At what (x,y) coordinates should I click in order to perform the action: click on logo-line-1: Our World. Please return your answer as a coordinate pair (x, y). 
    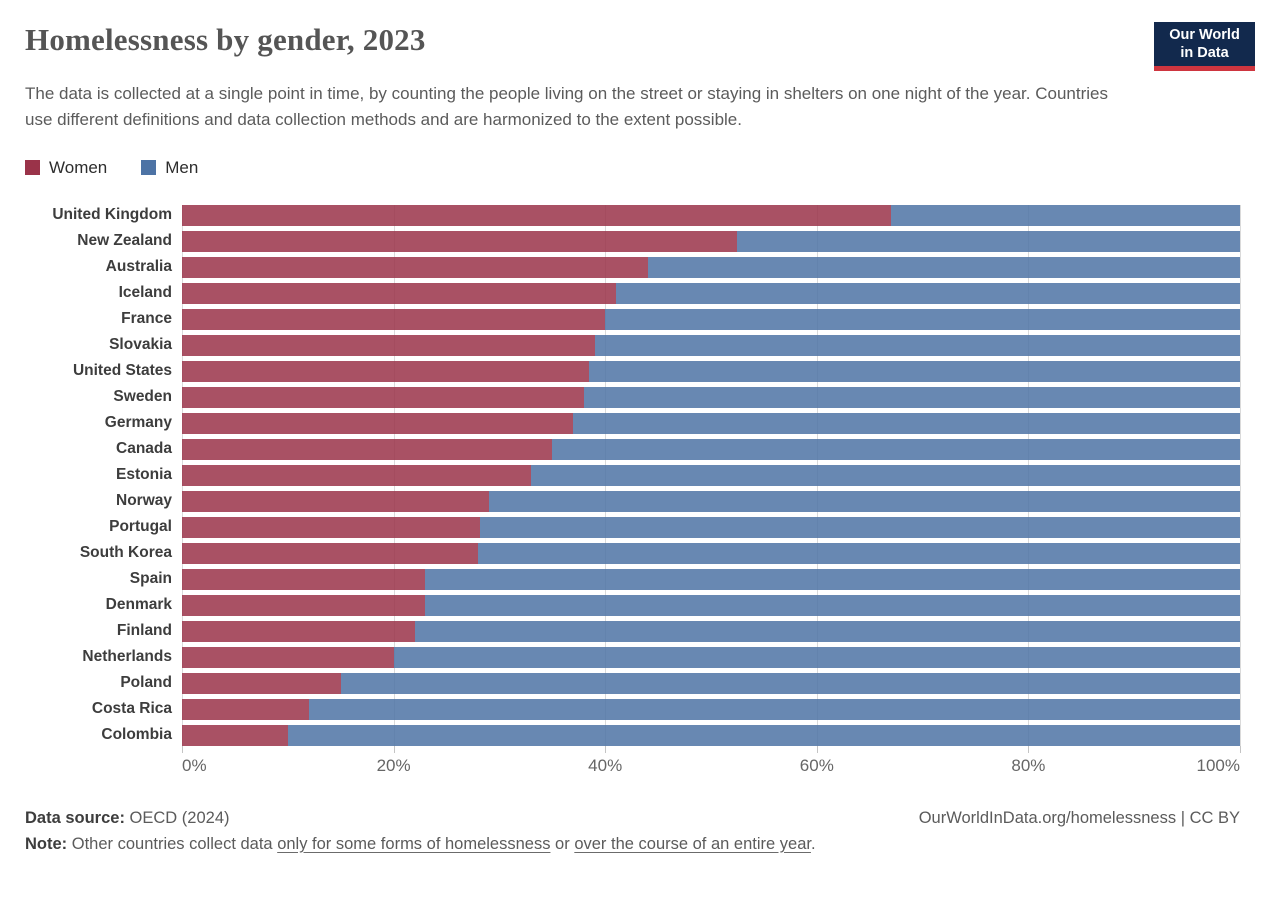
    Looking at the image, I should click on (1204, 34).